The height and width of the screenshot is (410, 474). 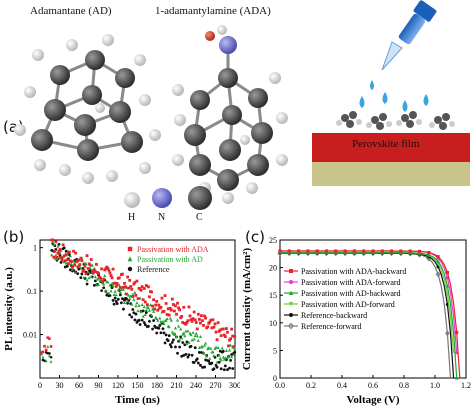 I want to click on nitrogen-legend-sphere, so click(x=162, y=198).